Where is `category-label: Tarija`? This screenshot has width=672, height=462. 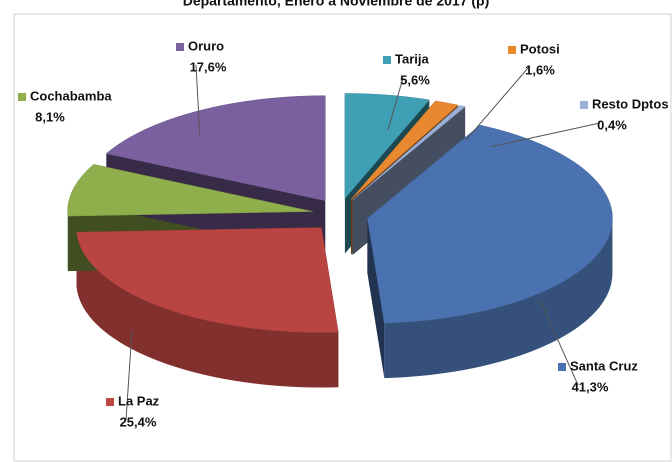 category-label: Tarija is located at coordinates (412, 58).